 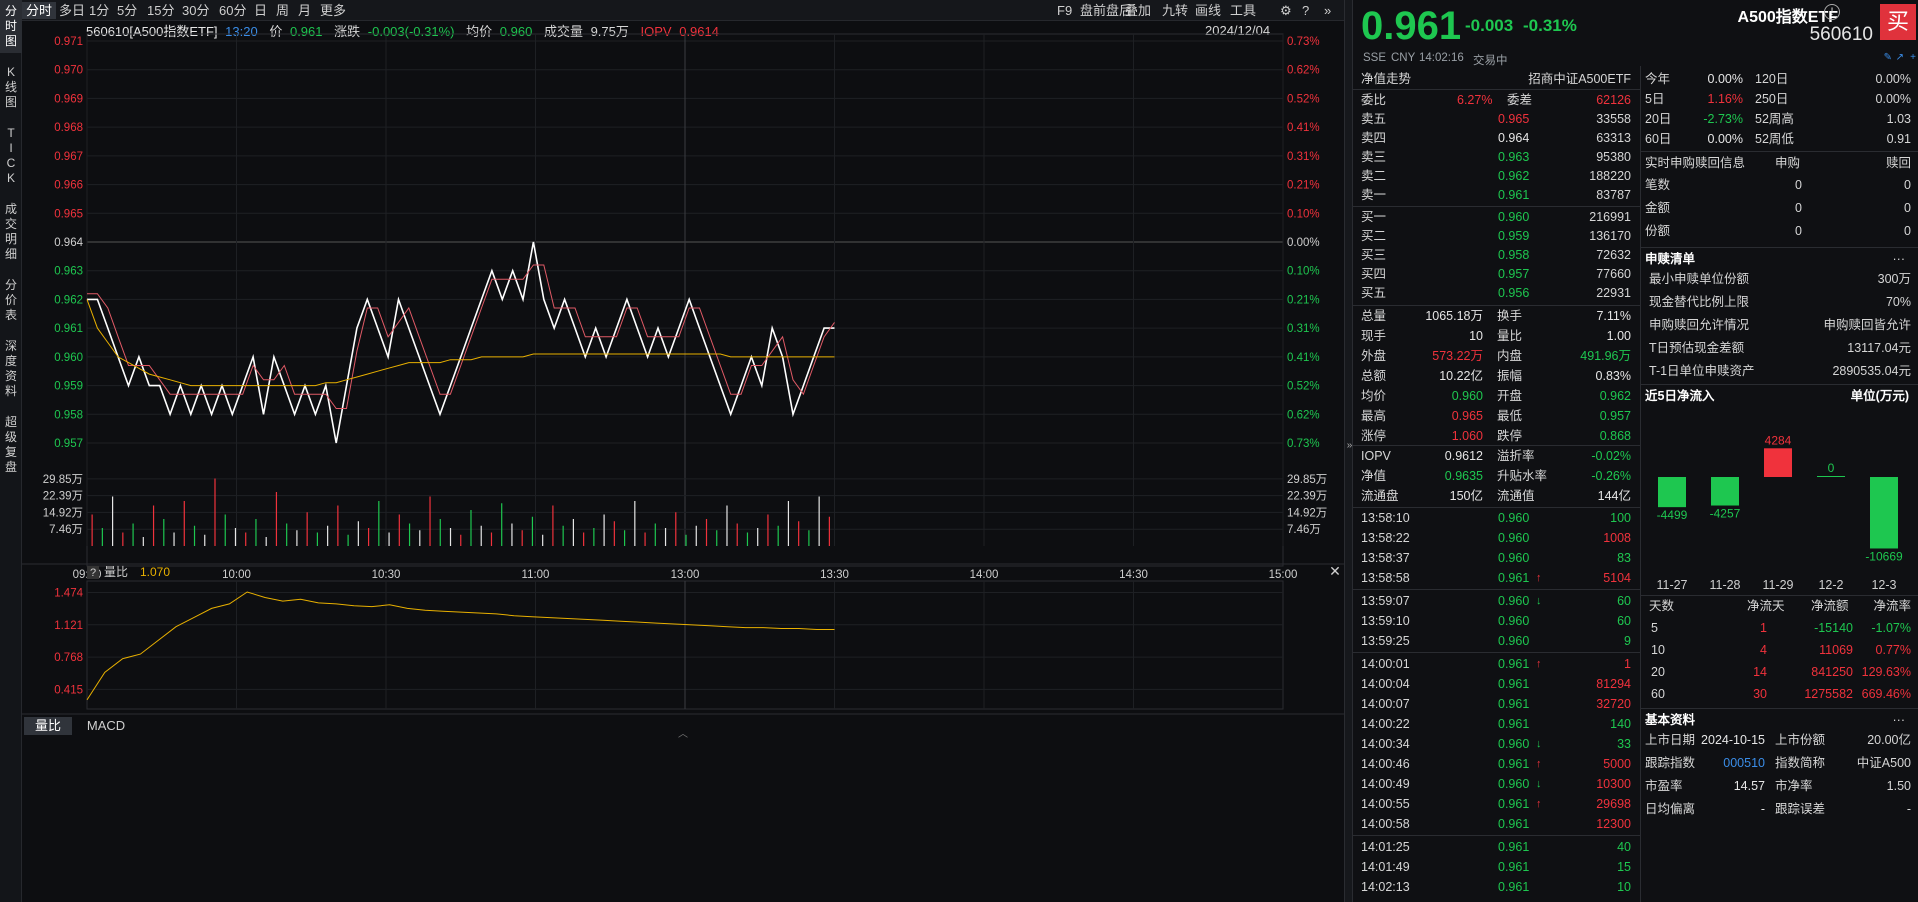 I want to click on period-tab-7: 日, so click(x=261, y=10).